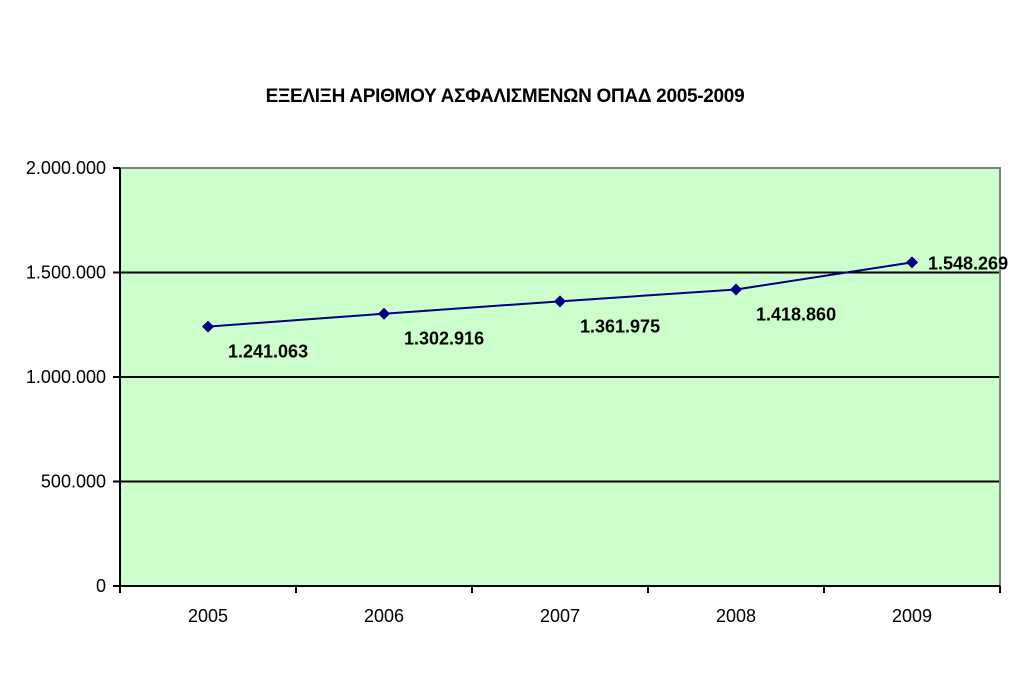 The height and width of the screenshot is (697, 1024). Describe the element at coordinates (796, 314) in the screenshot. I see `data-label: 1.418.860` at that location.